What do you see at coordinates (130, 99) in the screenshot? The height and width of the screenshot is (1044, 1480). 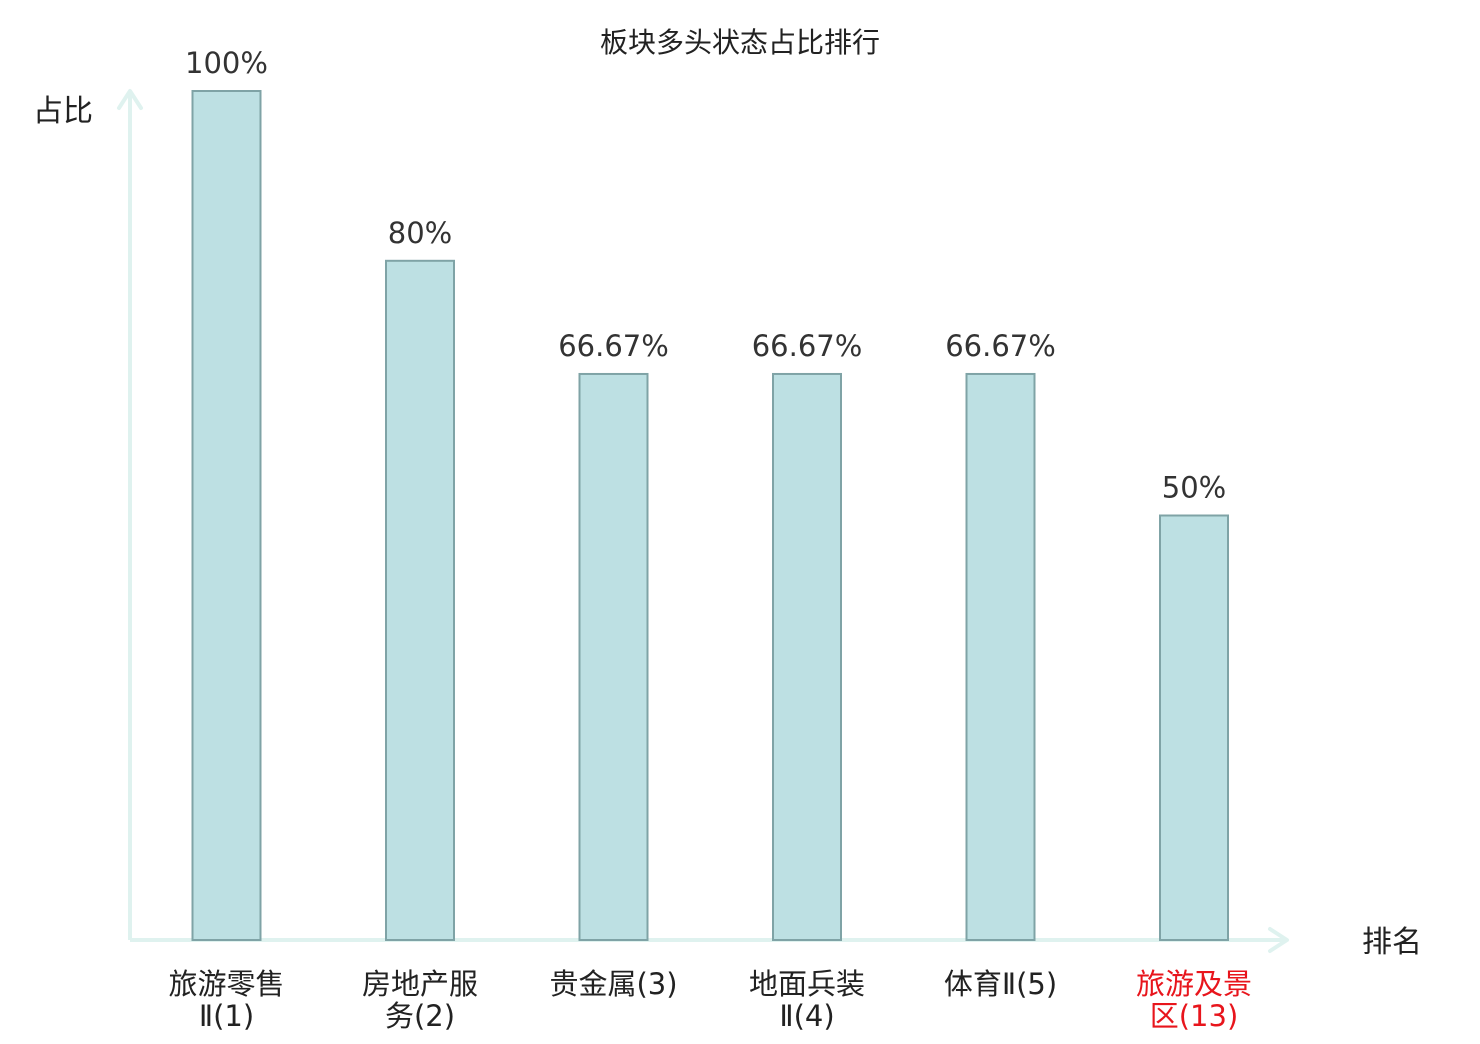 I see `y-axis-arrow` at bounding box center [130, 99].